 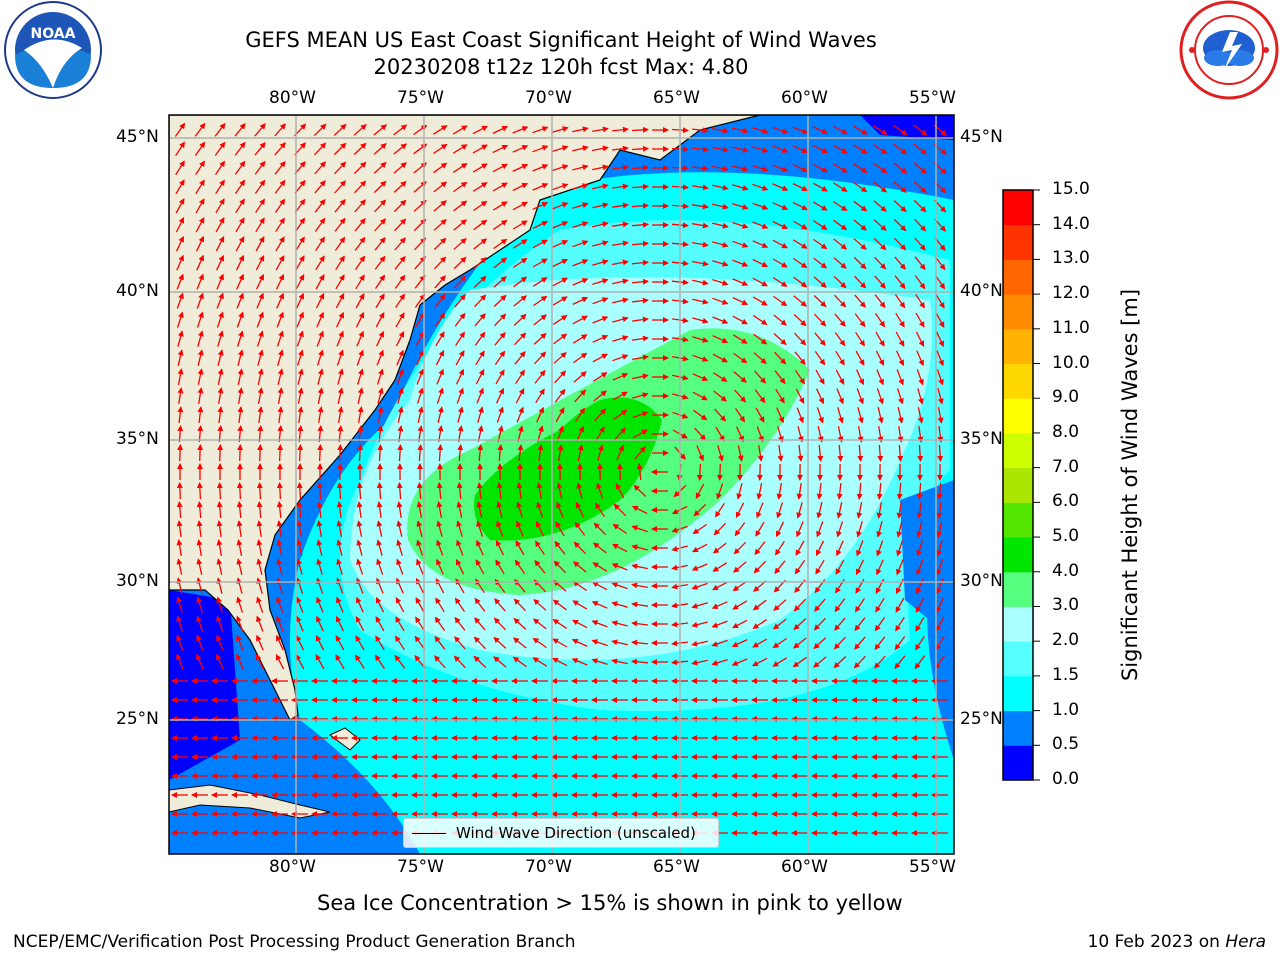 I want to click on lat-label-left: 45°N, so click(x=137, y=137).